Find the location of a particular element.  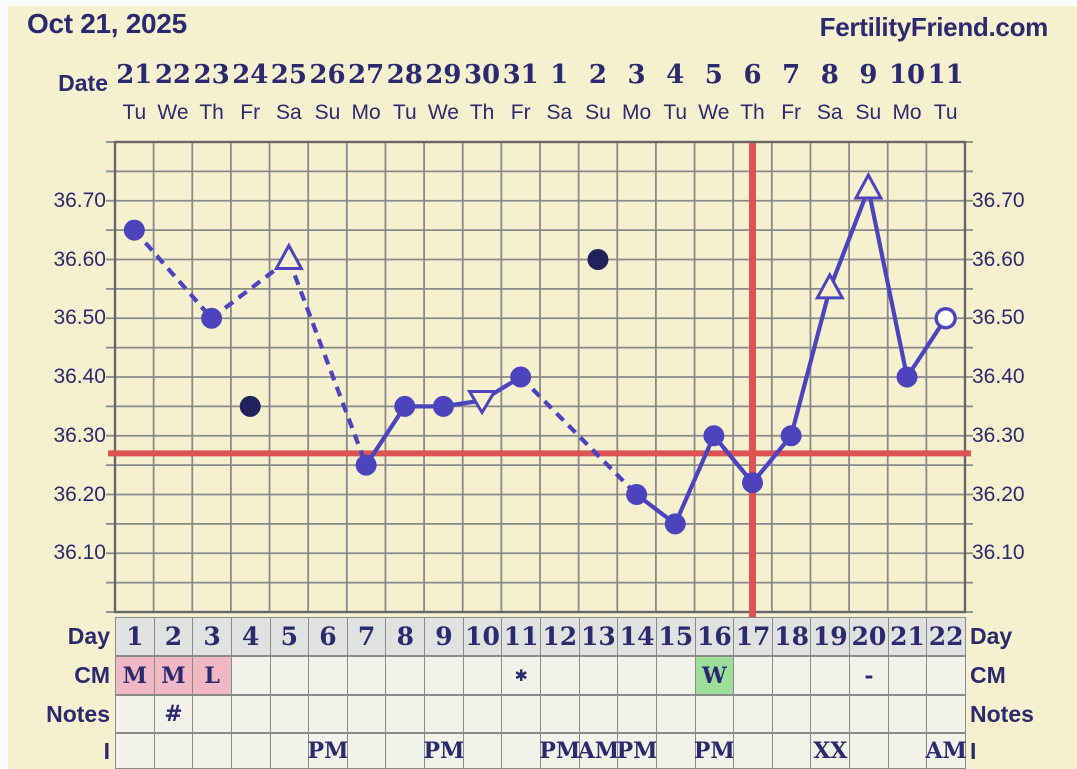

date-cell: 31 is located at coordinates (520, 75).